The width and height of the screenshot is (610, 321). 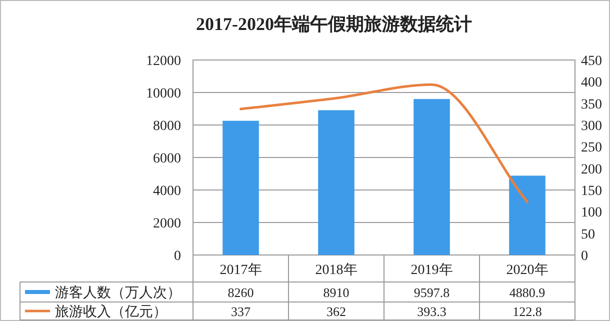 What do you see at coordinates (527, 270) in the screenshot?
I see `x-tick-label: 2020年` at bounding box center [527, 270].